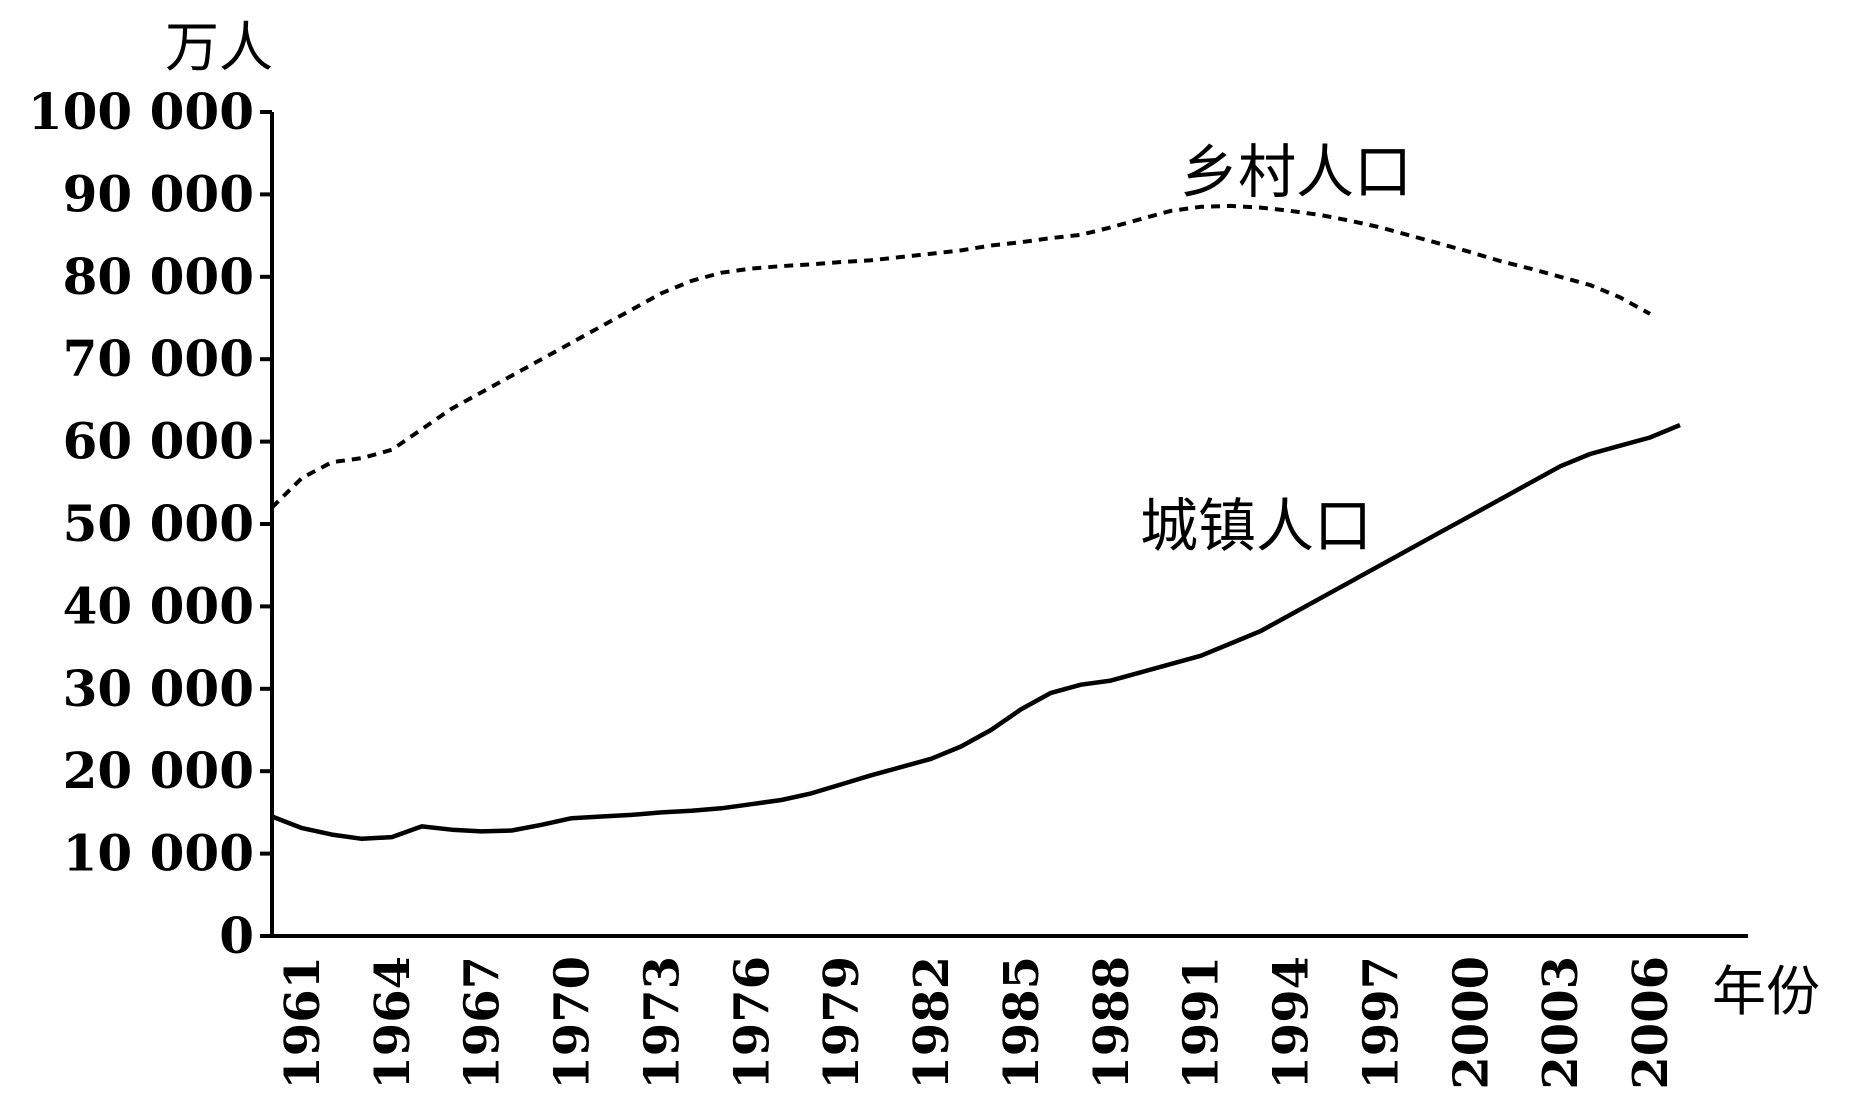 The width and height of the screenshot is (1855, 1108). I want to click on y-tick-label: 10 000, so click(158, 853).